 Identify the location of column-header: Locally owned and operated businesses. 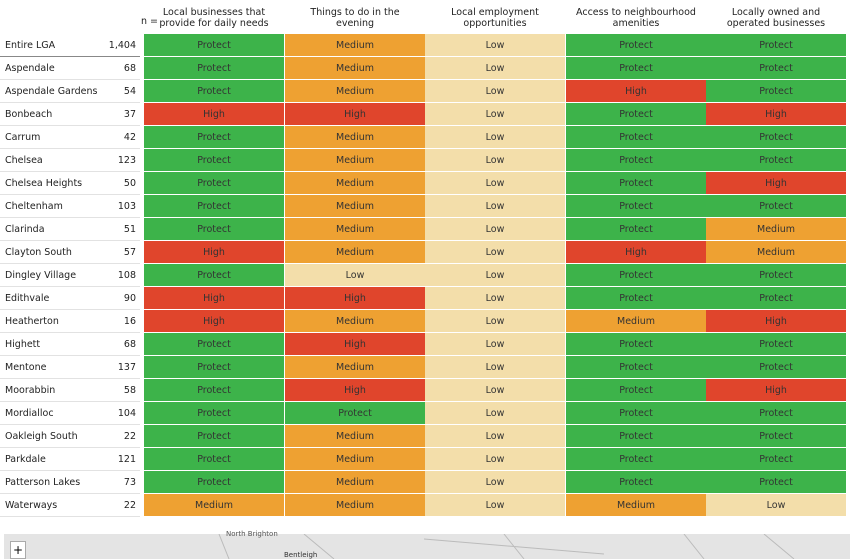
(776, 18).